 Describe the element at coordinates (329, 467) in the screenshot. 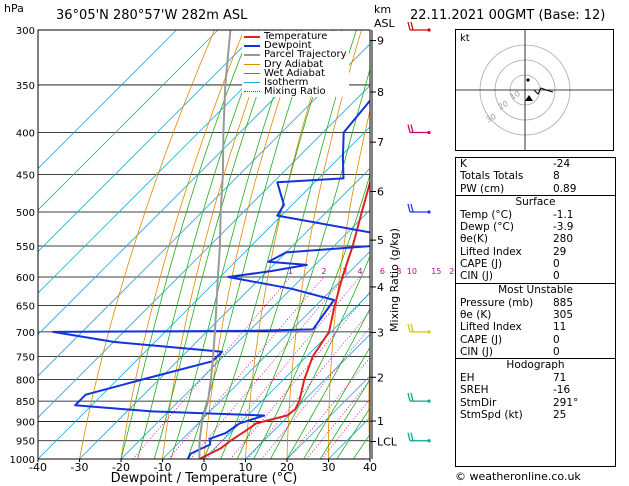

I see `x-tick-label: 30` at that location.